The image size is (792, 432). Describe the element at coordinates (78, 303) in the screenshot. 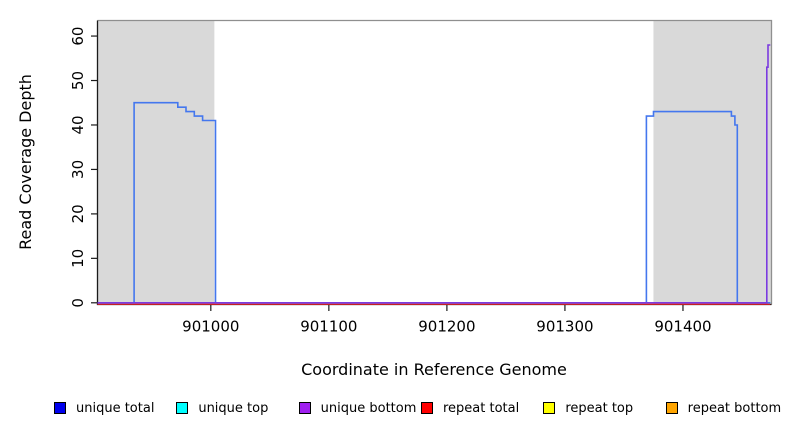

I see `y-tick-label: 0` at that location.